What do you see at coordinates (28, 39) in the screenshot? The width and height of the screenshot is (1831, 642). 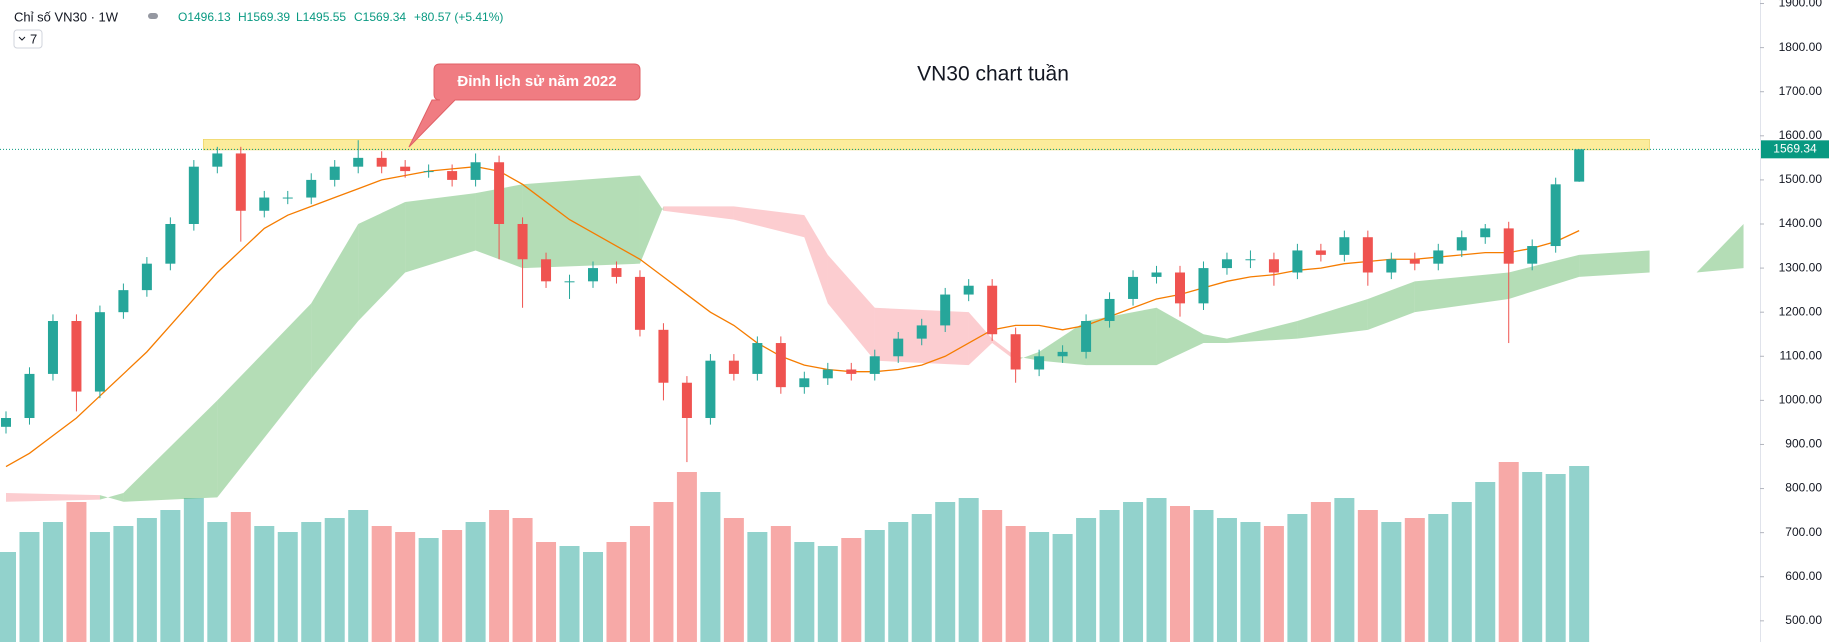 I see `indicator-toggle` at bounding box center [28, 39].